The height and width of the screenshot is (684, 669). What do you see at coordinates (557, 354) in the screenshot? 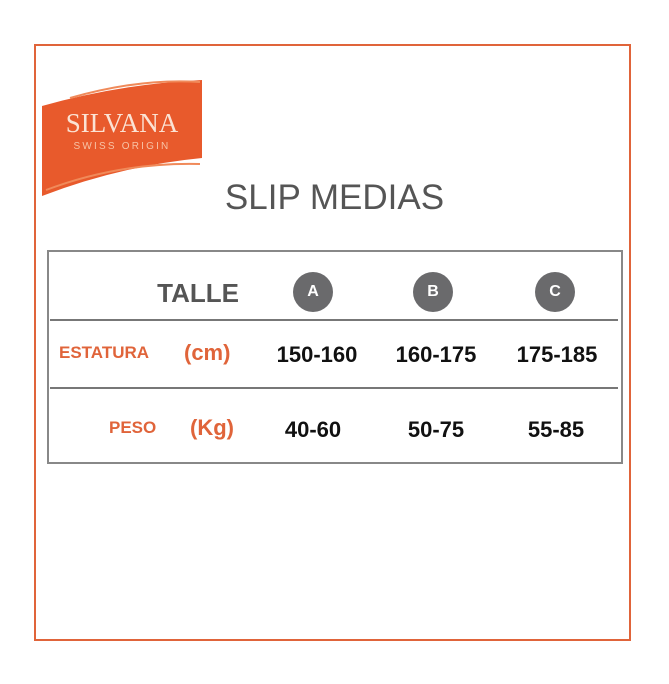
I see `value-cell: 175-185` at bounding box center [557, 354].